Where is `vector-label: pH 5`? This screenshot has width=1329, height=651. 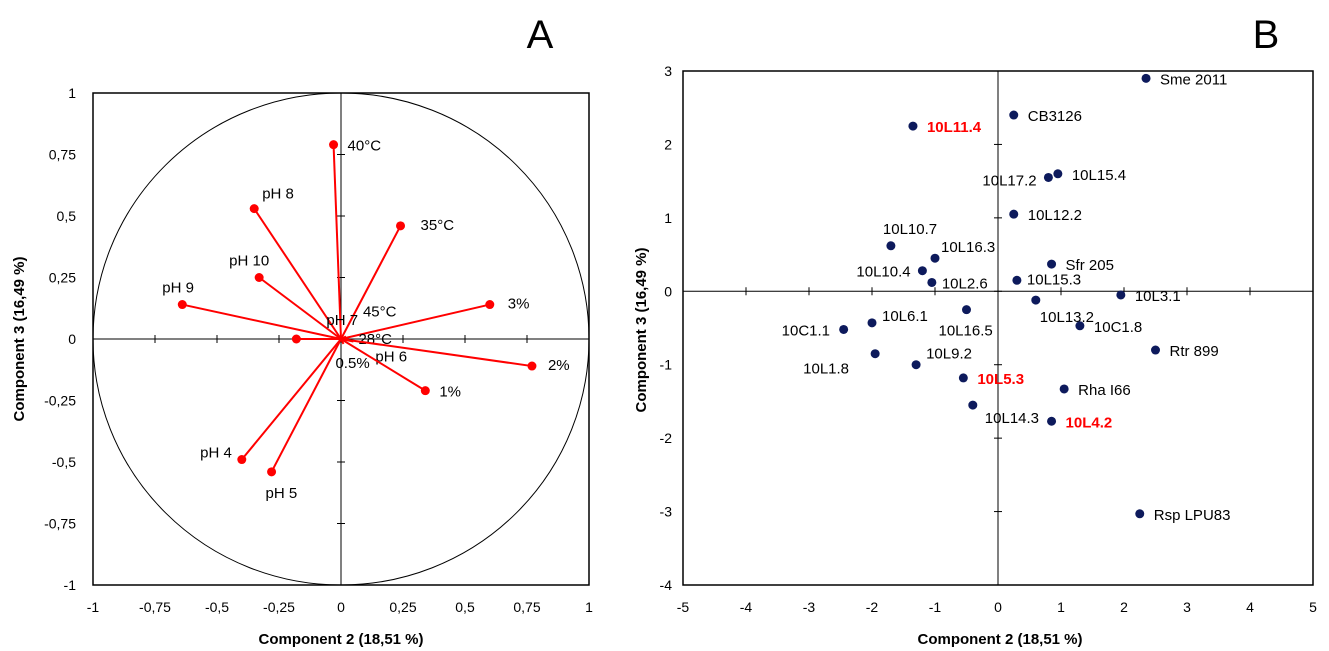
vector-label: pH 5 is located at coordinates (282, 493).